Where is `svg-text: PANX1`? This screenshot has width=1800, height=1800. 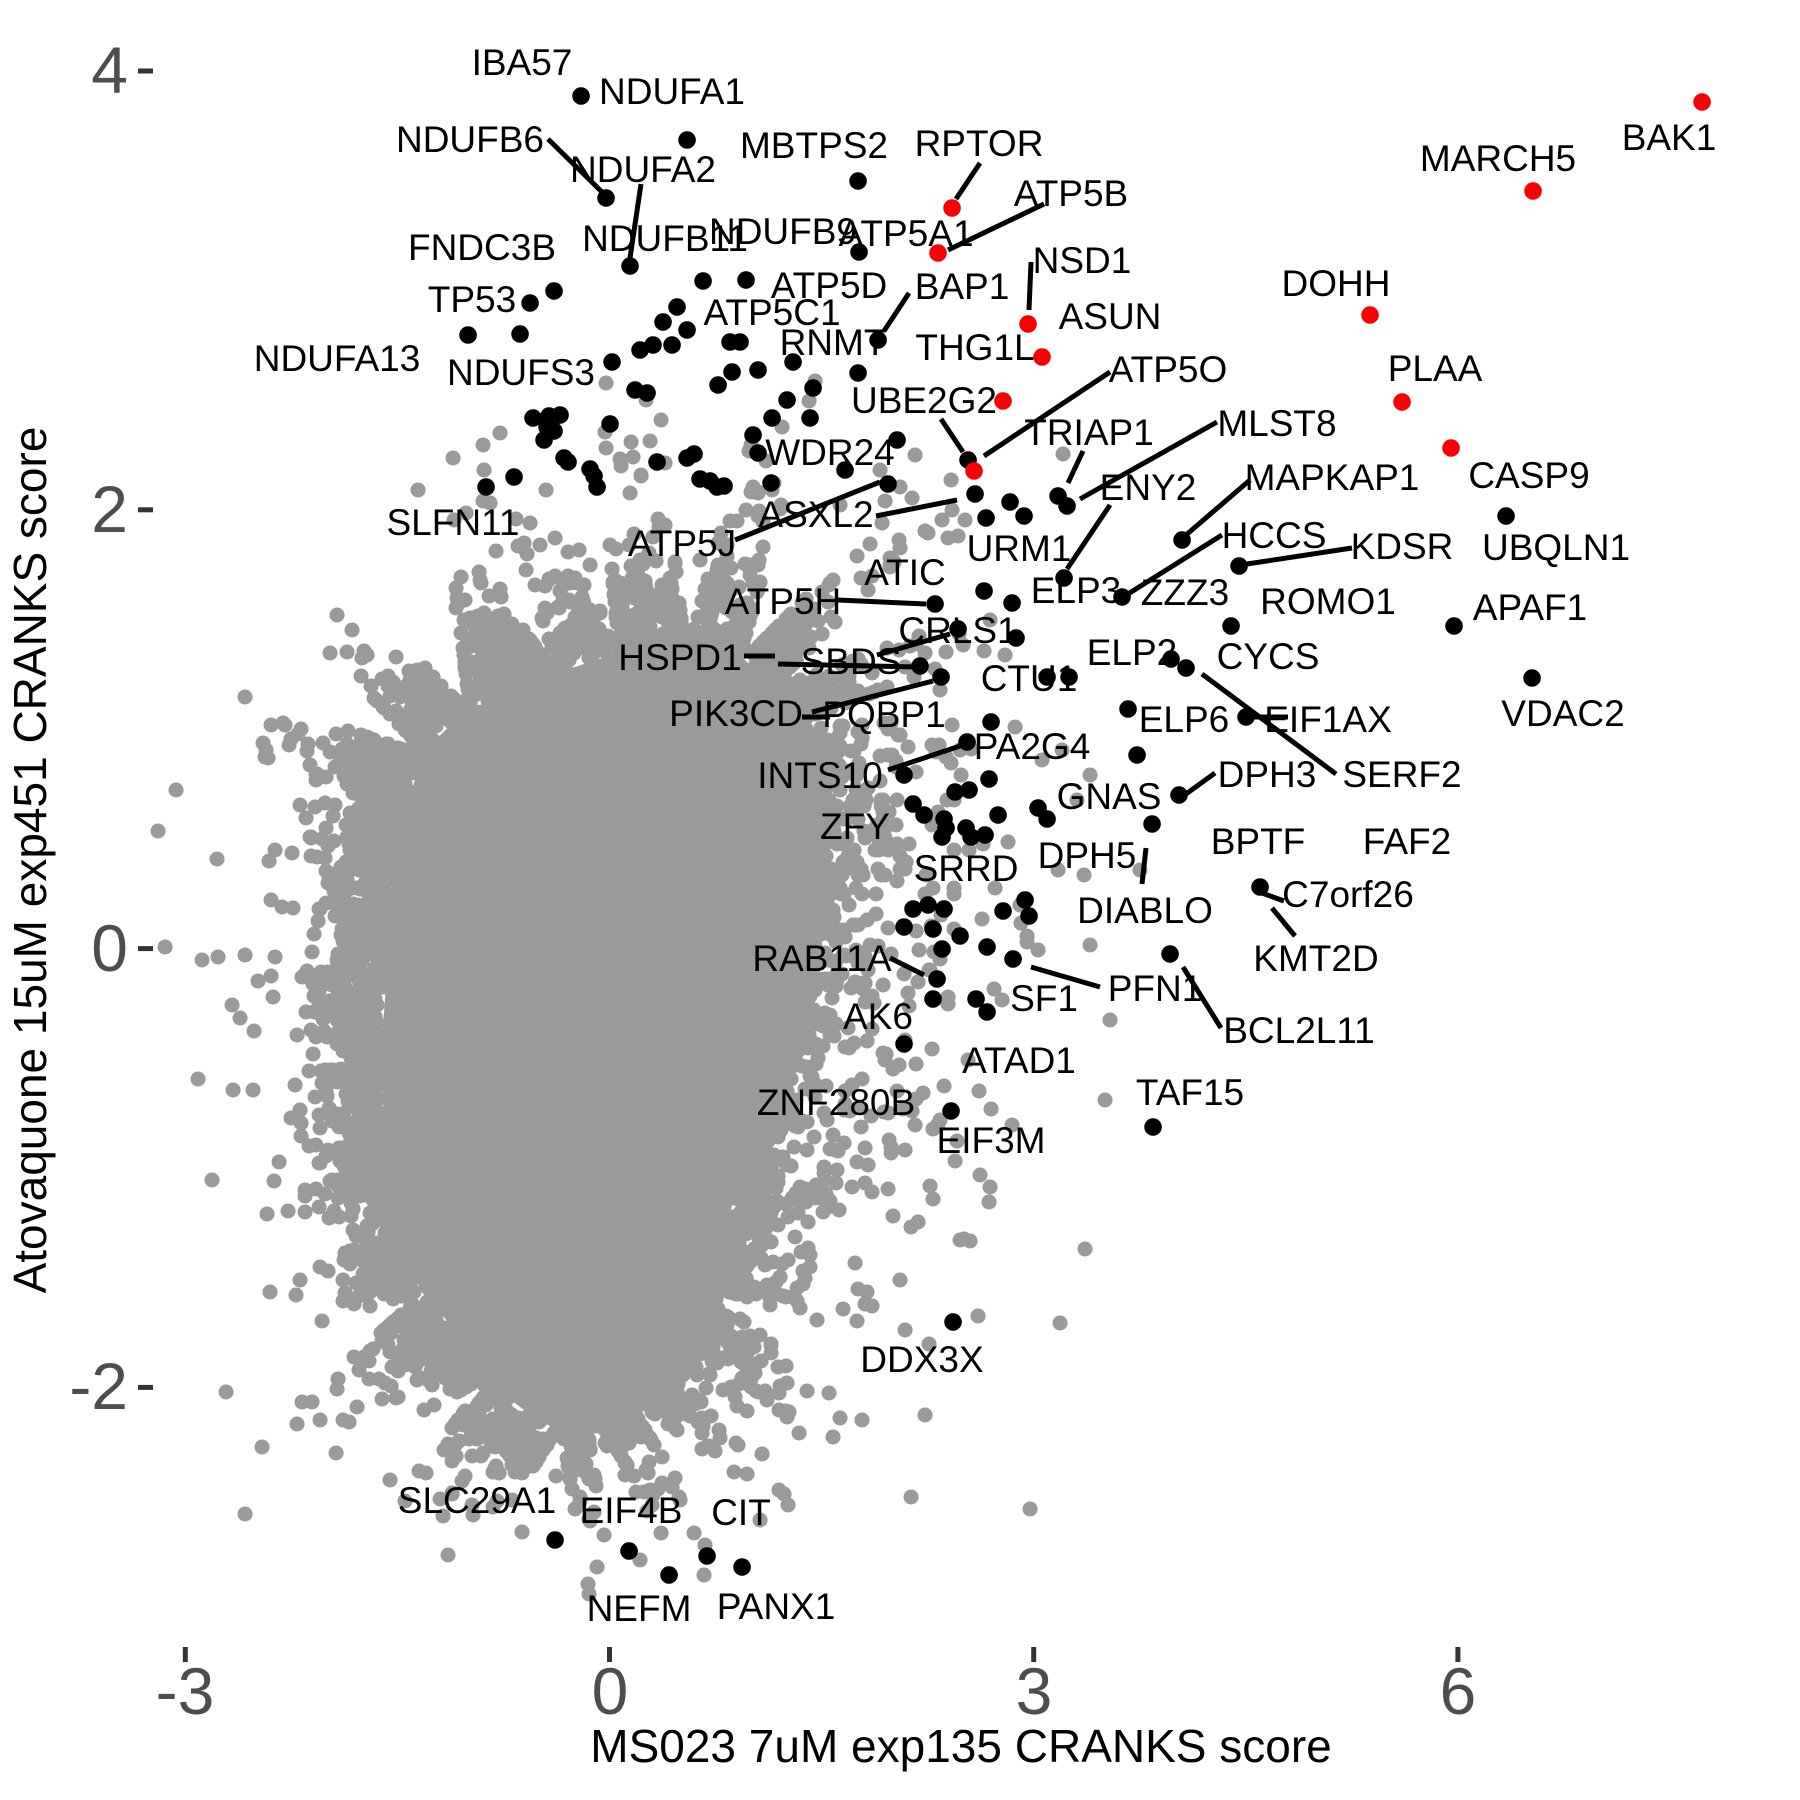
svg-text: PANX1 is located at coordinates (776, 1606).